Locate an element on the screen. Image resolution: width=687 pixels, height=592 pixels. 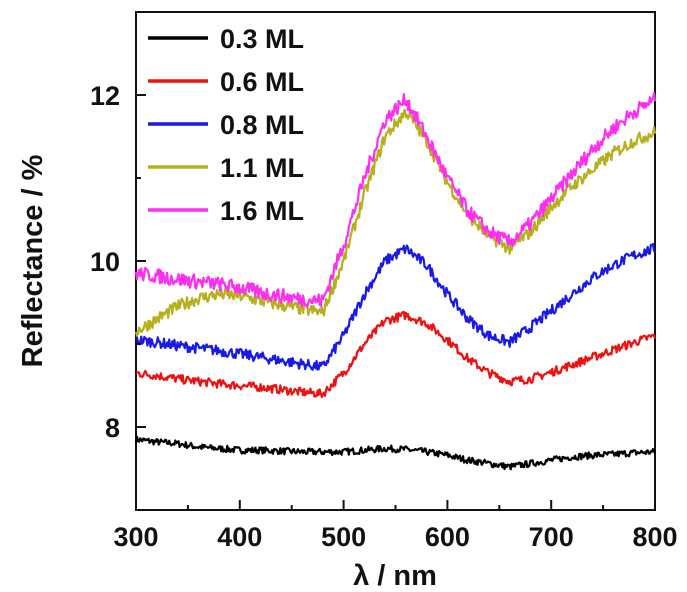
legend-label: 1.6 ML is located at coordinates (262, 211).